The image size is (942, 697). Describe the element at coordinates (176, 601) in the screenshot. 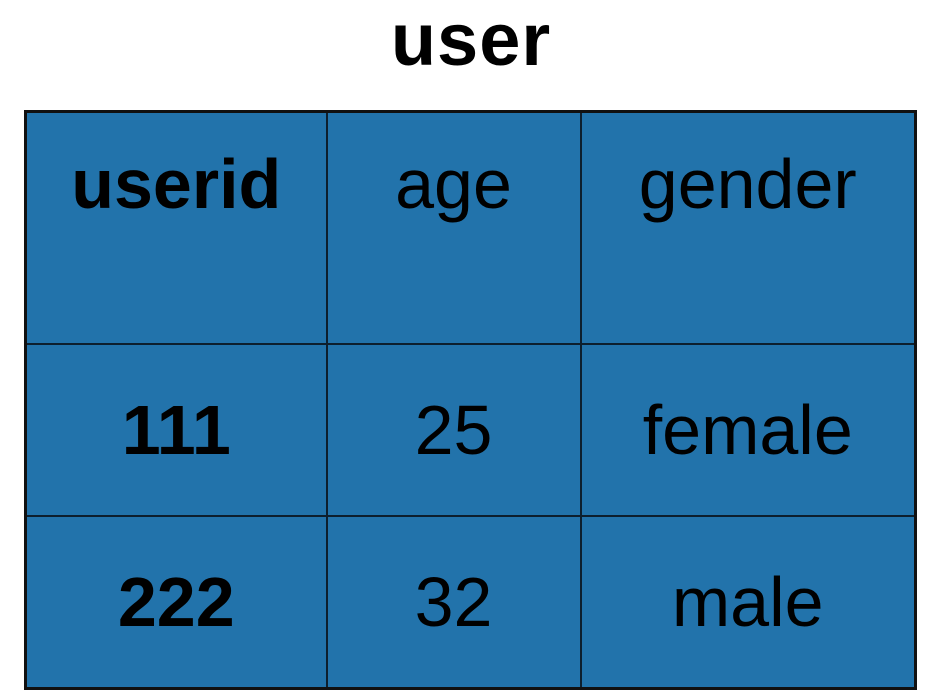

I see `cell-userid: 222` at that location.